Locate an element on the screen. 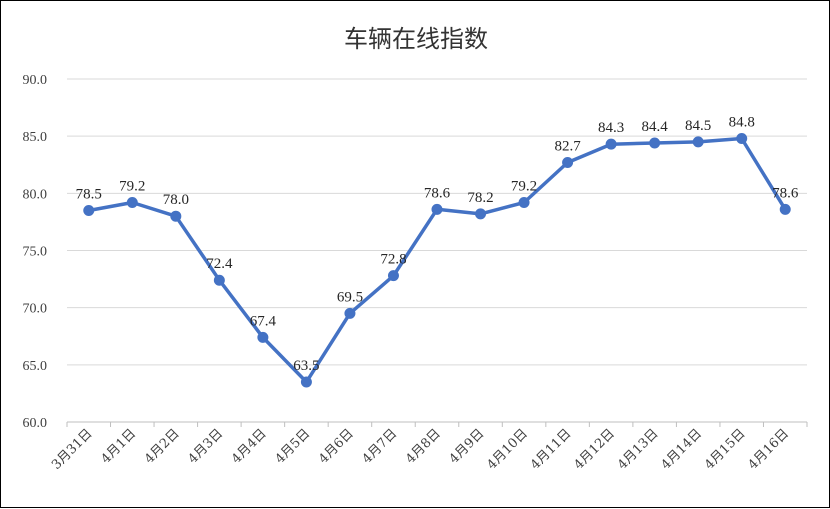 This screenshot has width=830, height=509. x-tick-label: 4月7日 is located at coordinates (380, 446).